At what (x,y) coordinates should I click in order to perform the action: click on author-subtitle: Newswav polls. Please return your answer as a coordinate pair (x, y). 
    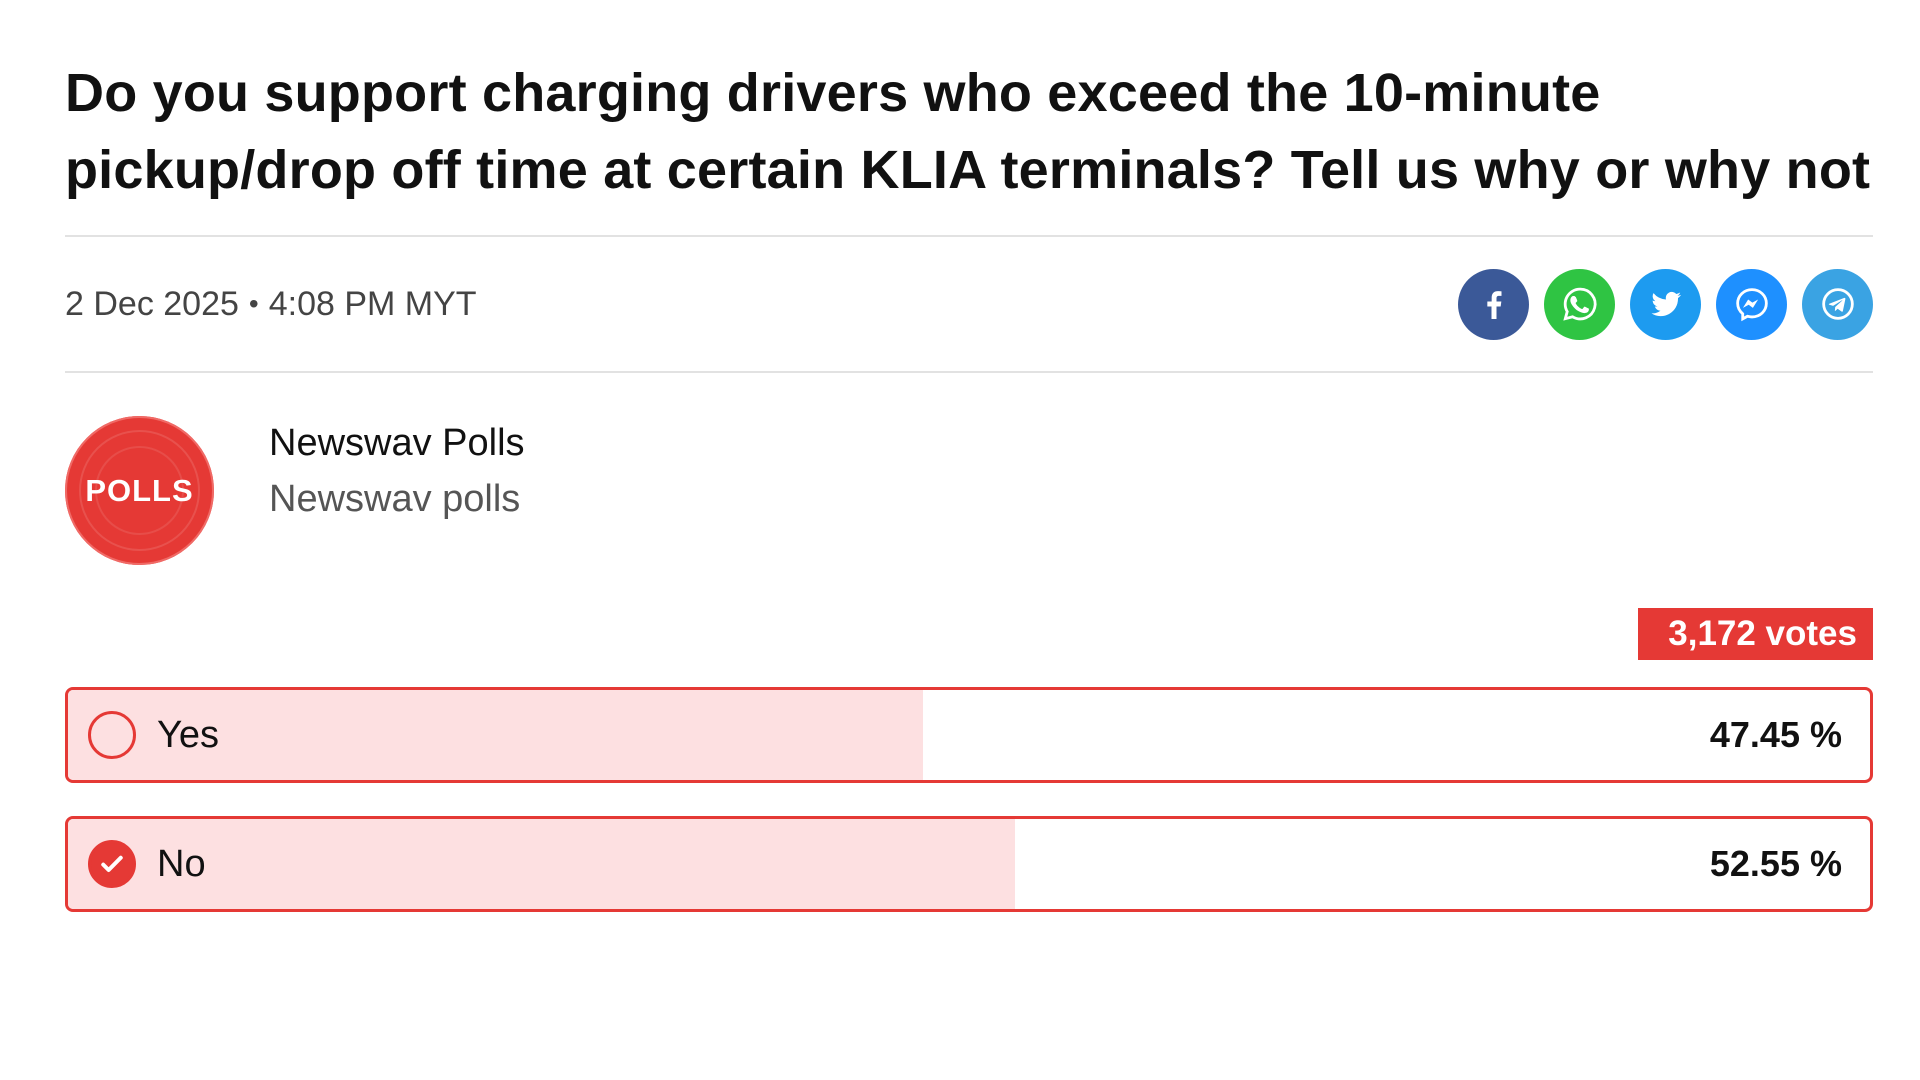
    Looking at the image, I should click on (395, 499).